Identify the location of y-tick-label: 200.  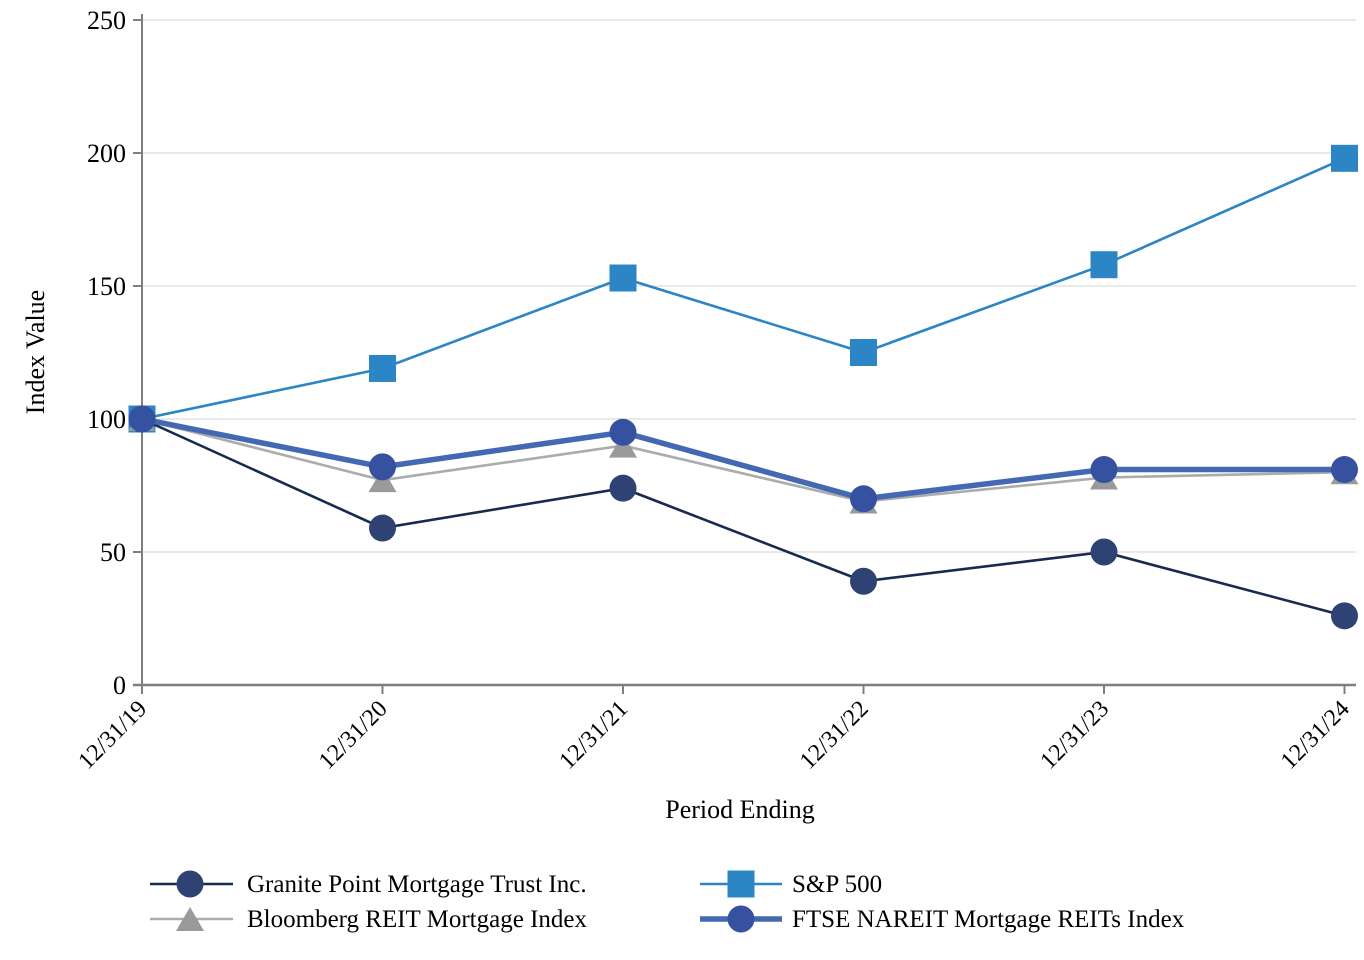
(106, 153).